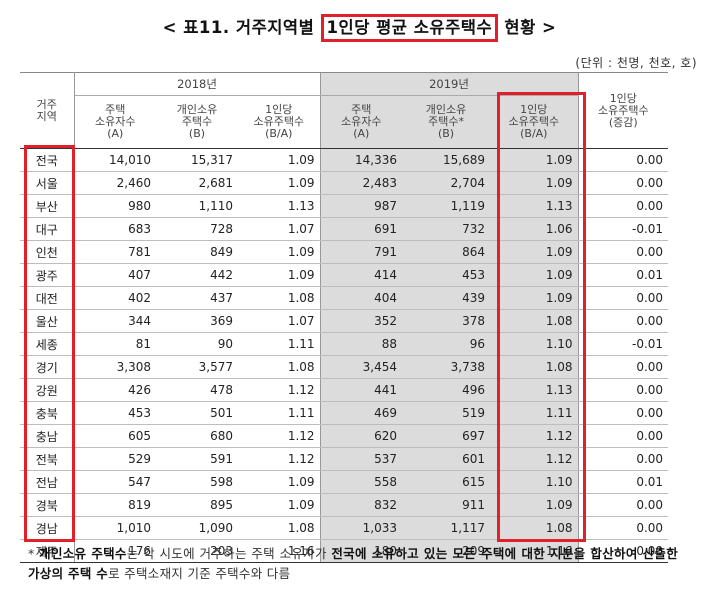 The height and width of the screenshot is (592, 719). I want to click on value-cell-a19: 1,033, so click(361, 528).